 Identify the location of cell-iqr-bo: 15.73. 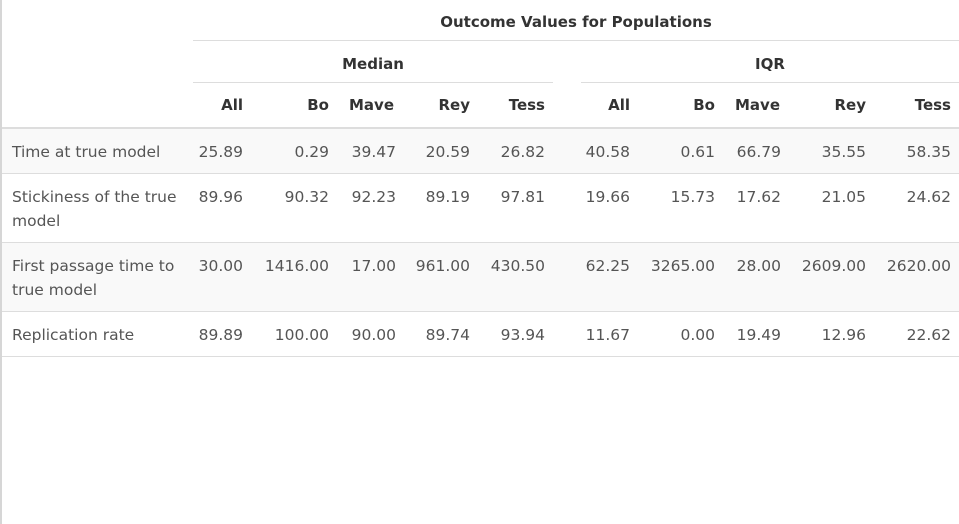
(692, 197).